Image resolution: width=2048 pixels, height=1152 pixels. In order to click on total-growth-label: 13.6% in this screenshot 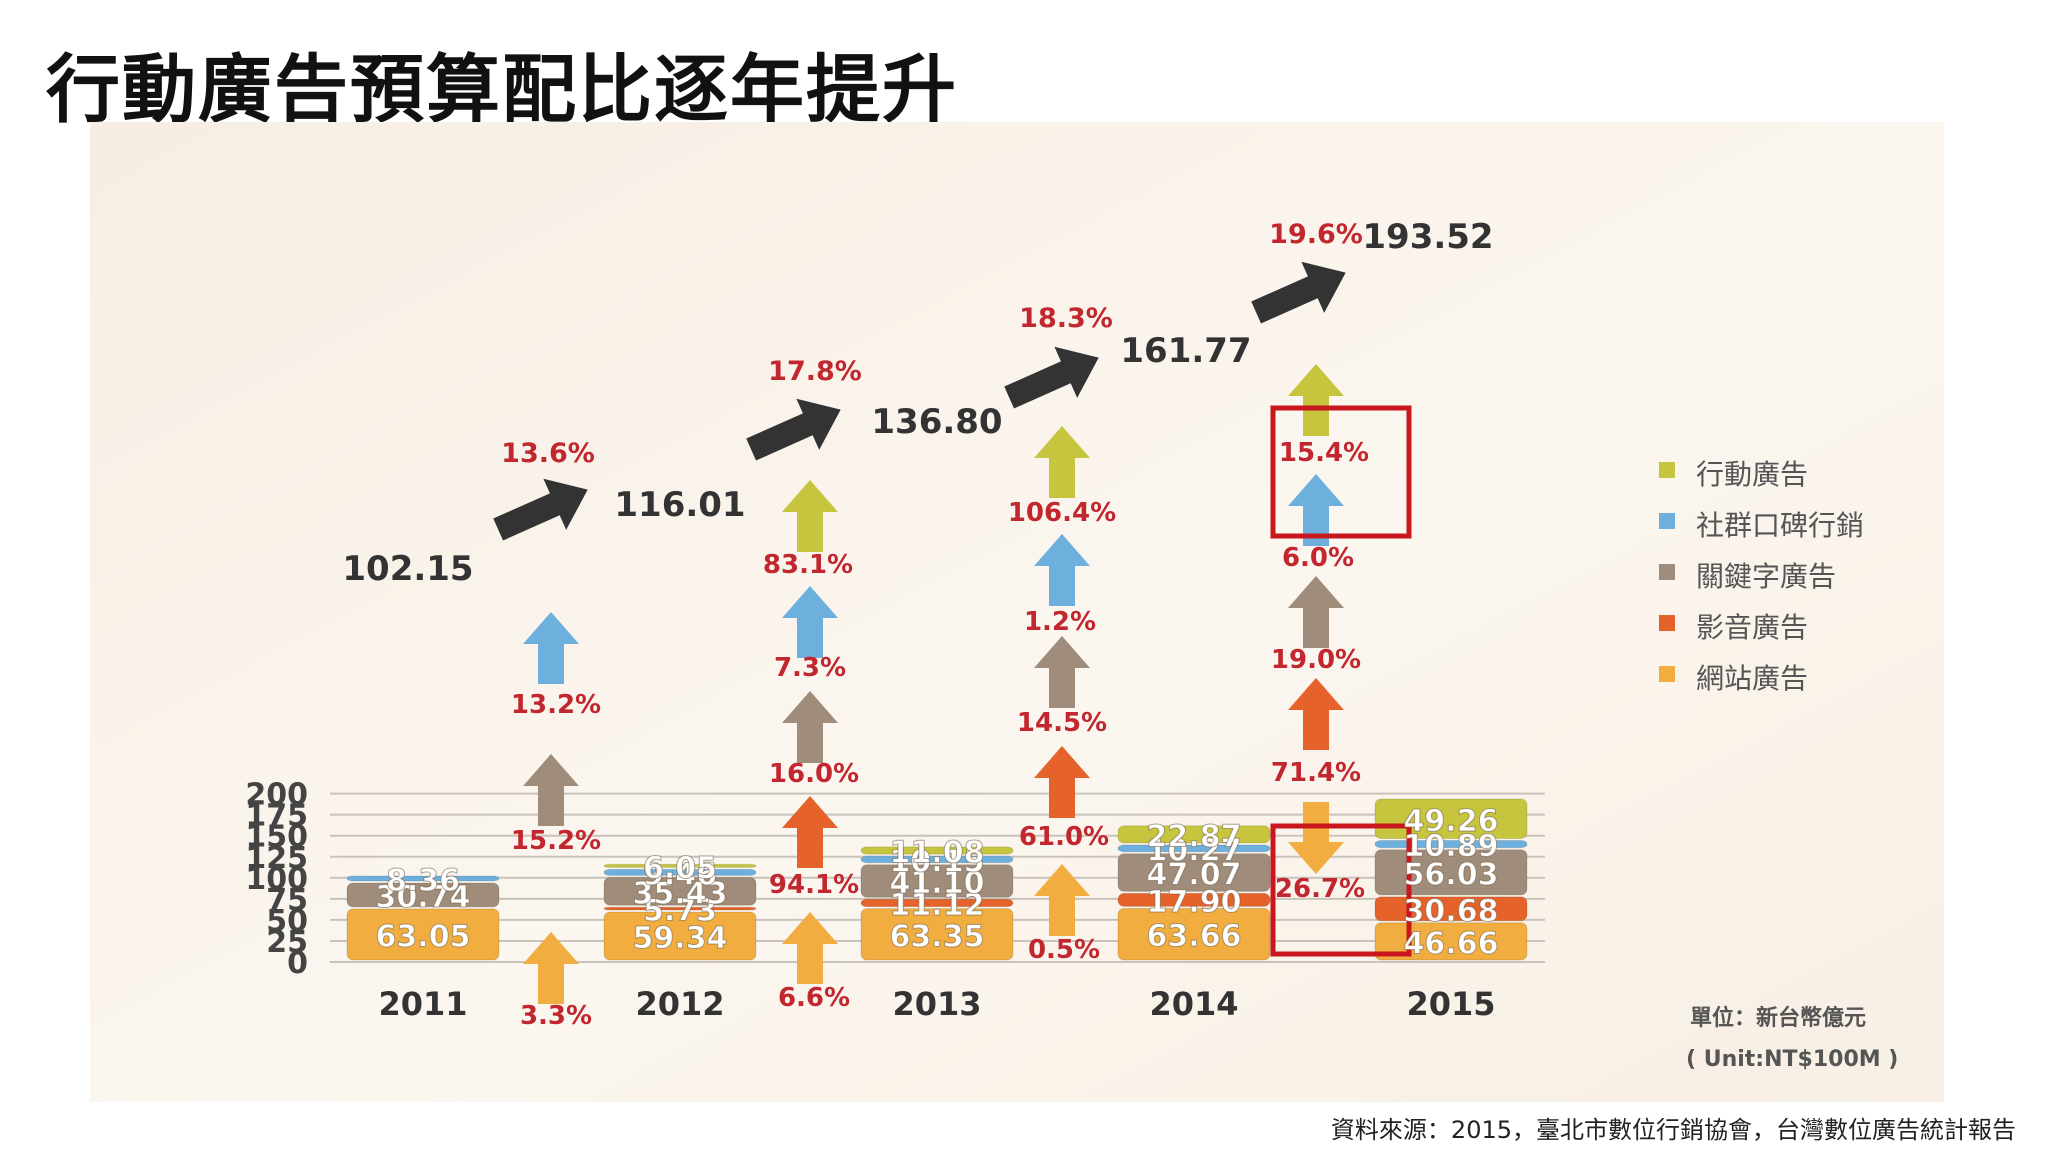, I will do `click(548, 453)`.